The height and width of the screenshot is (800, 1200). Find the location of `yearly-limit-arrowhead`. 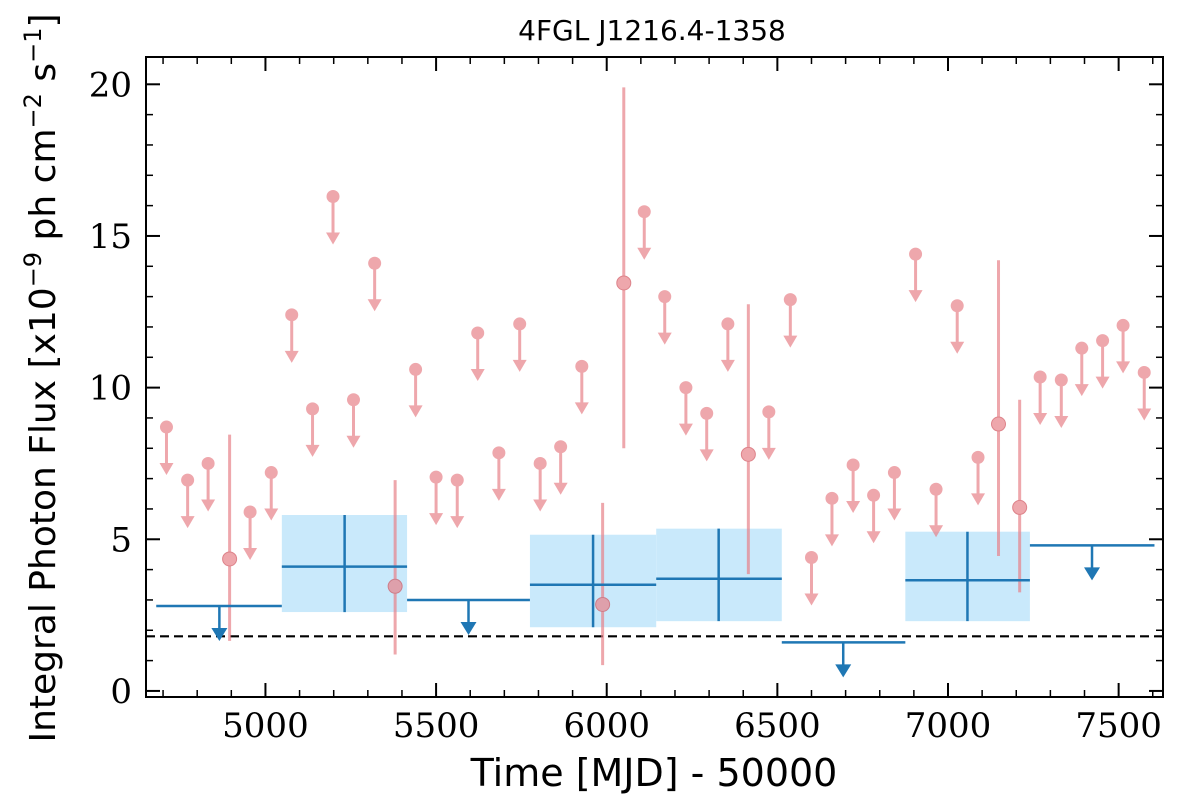

yearly-limit-arrowhead is located at coordinates (219, 635).